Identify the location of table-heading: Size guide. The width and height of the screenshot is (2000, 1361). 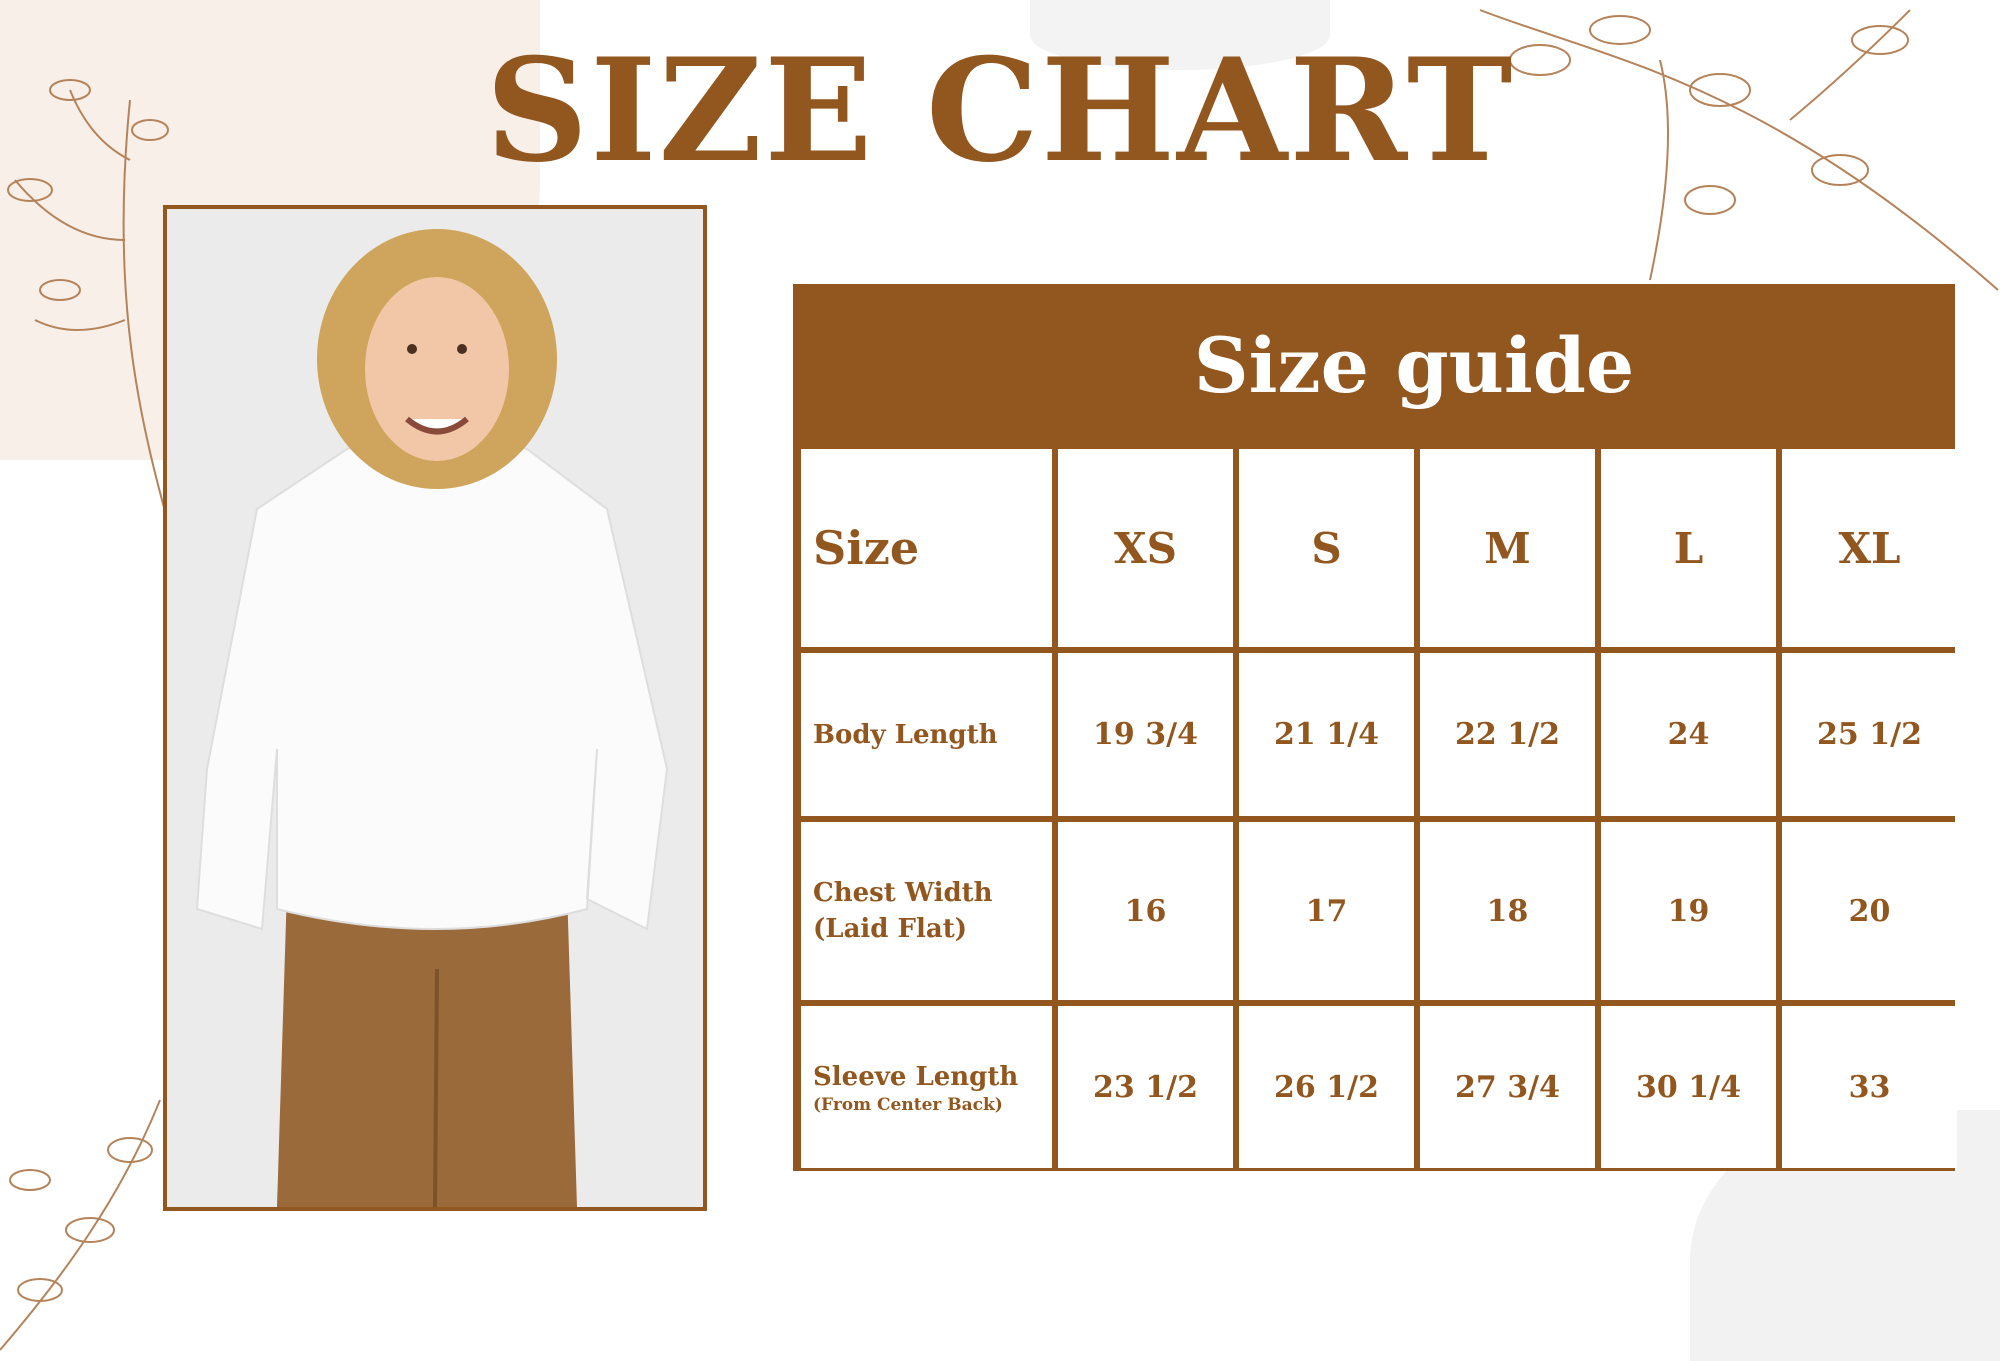
(1374, 365).